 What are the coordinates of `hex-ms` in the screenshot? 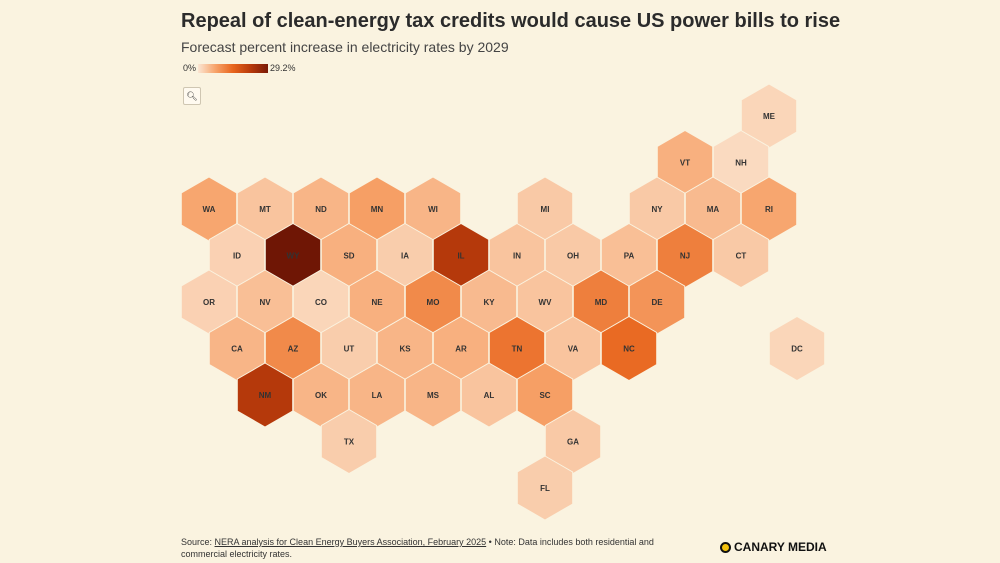 It's located at (433, 395).